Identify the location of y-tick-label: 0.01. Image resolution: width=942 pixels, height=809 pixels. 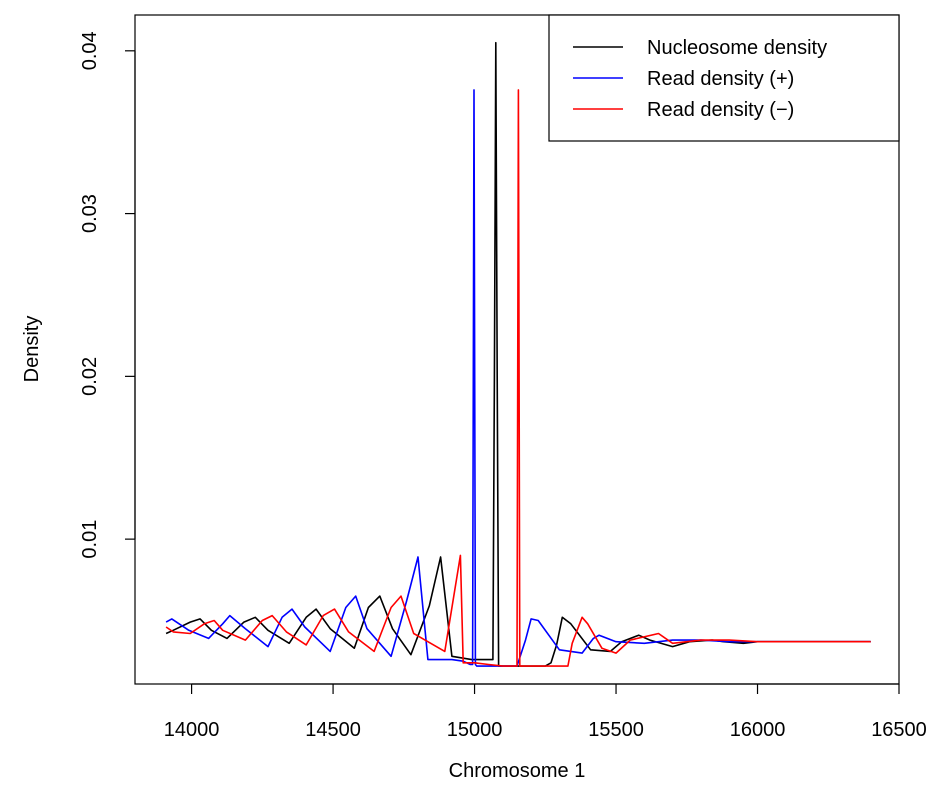
(90, 539).